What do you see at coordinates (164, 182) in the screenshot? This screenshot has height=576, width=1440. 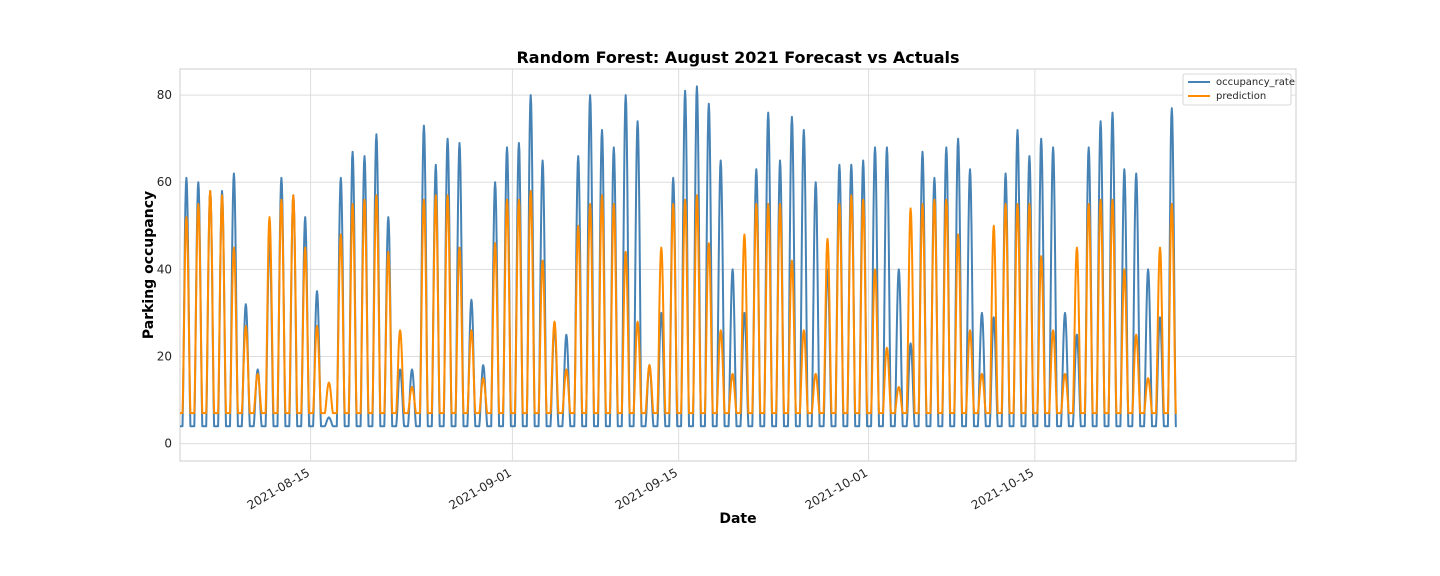 I see `y-tick-label: 60` at bounding box center [164, 182].